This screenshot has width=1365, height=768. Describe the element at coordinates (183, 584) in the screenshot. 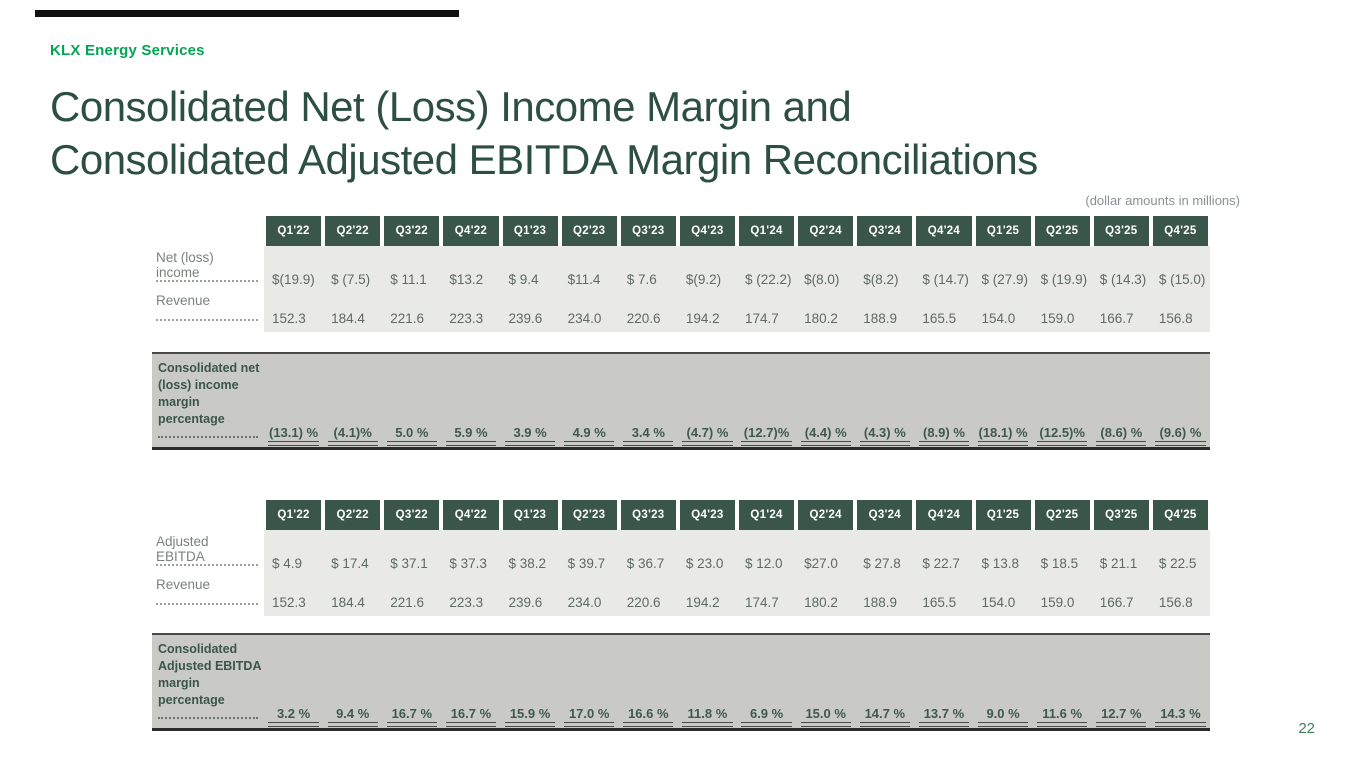

I see `row-label: Revenue` at that location.